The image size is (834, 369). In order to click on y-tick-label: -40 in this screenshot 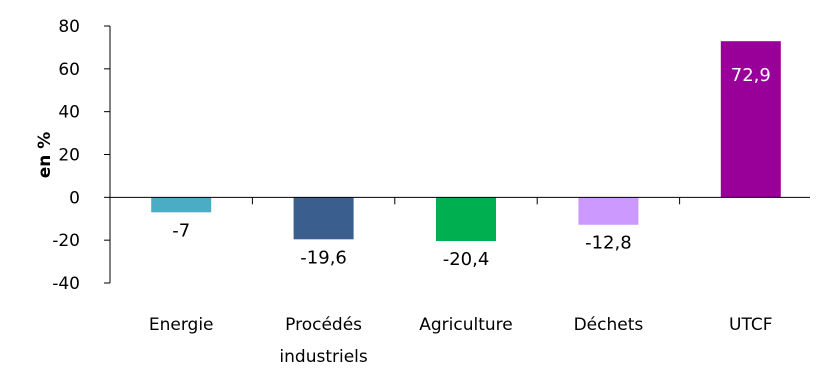, I will do `click(66, 284)`.